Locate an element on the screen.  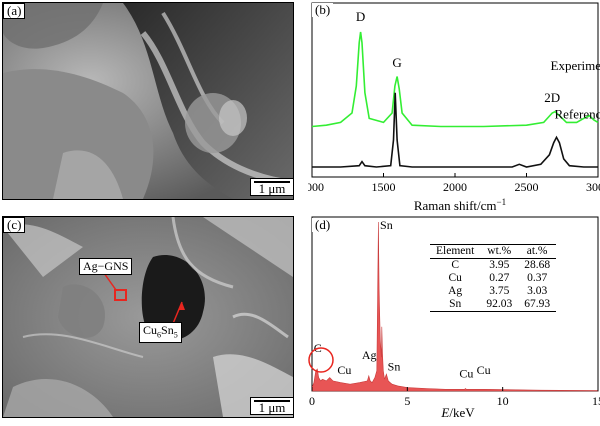
raman-annotation: D is located at coordinates (360, 16).